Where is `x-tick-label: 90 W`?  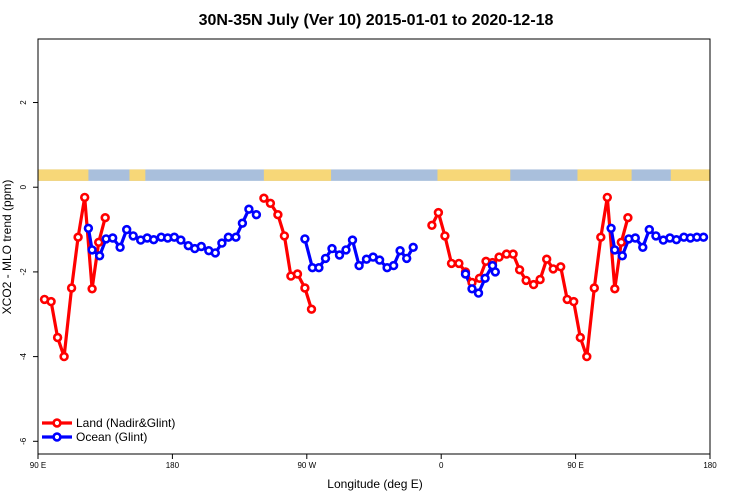 x-tick-label: 90 W is located at coordinates (306, 465).